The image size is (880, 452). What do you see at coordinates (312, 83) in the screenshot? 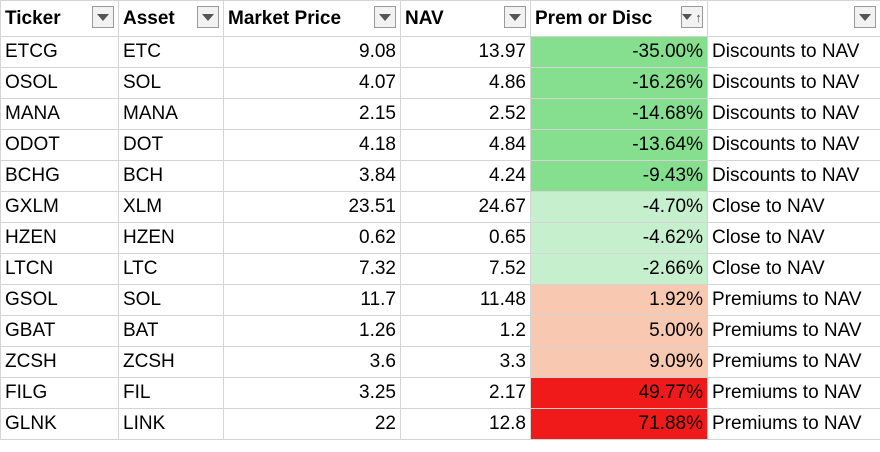
I see `market-price-cell: 4.07` at bounding box center [312, 83].